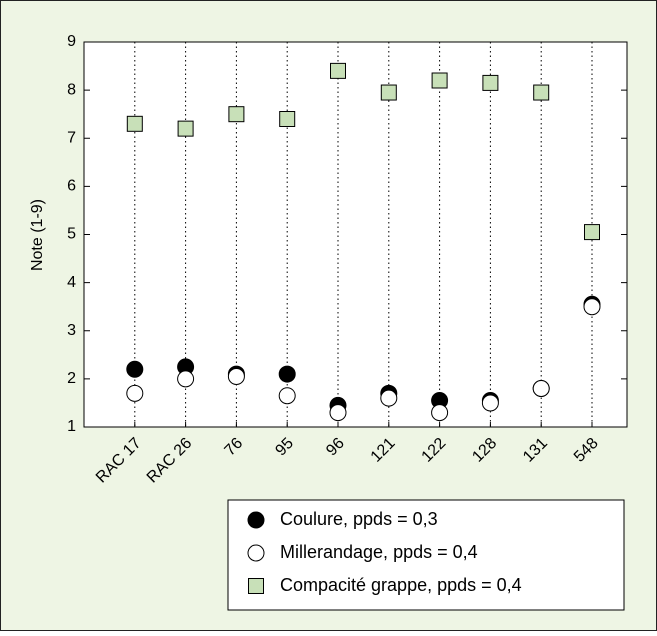 Image resolution: width=657 pixels, height=636 pixels. Describe the element at coordinates (71, 282) in the screenshot. I see `y-tick-label: 4` at that location.